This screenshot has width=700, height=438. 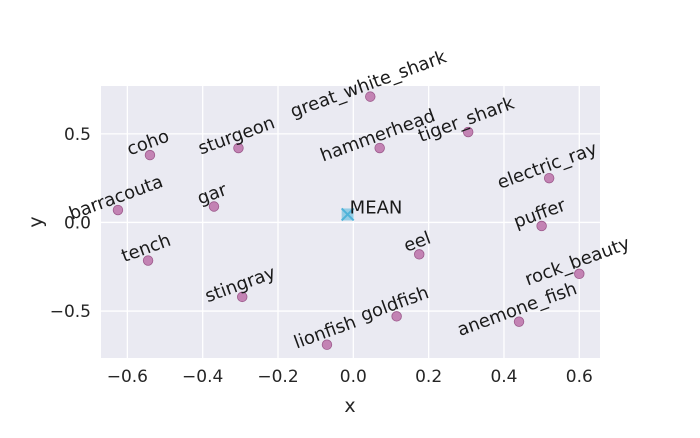 What do you see at coordinates (277, 377) in the screenshot?
I see `x-tick-label: −0.2` at bounding box center [277, 377].